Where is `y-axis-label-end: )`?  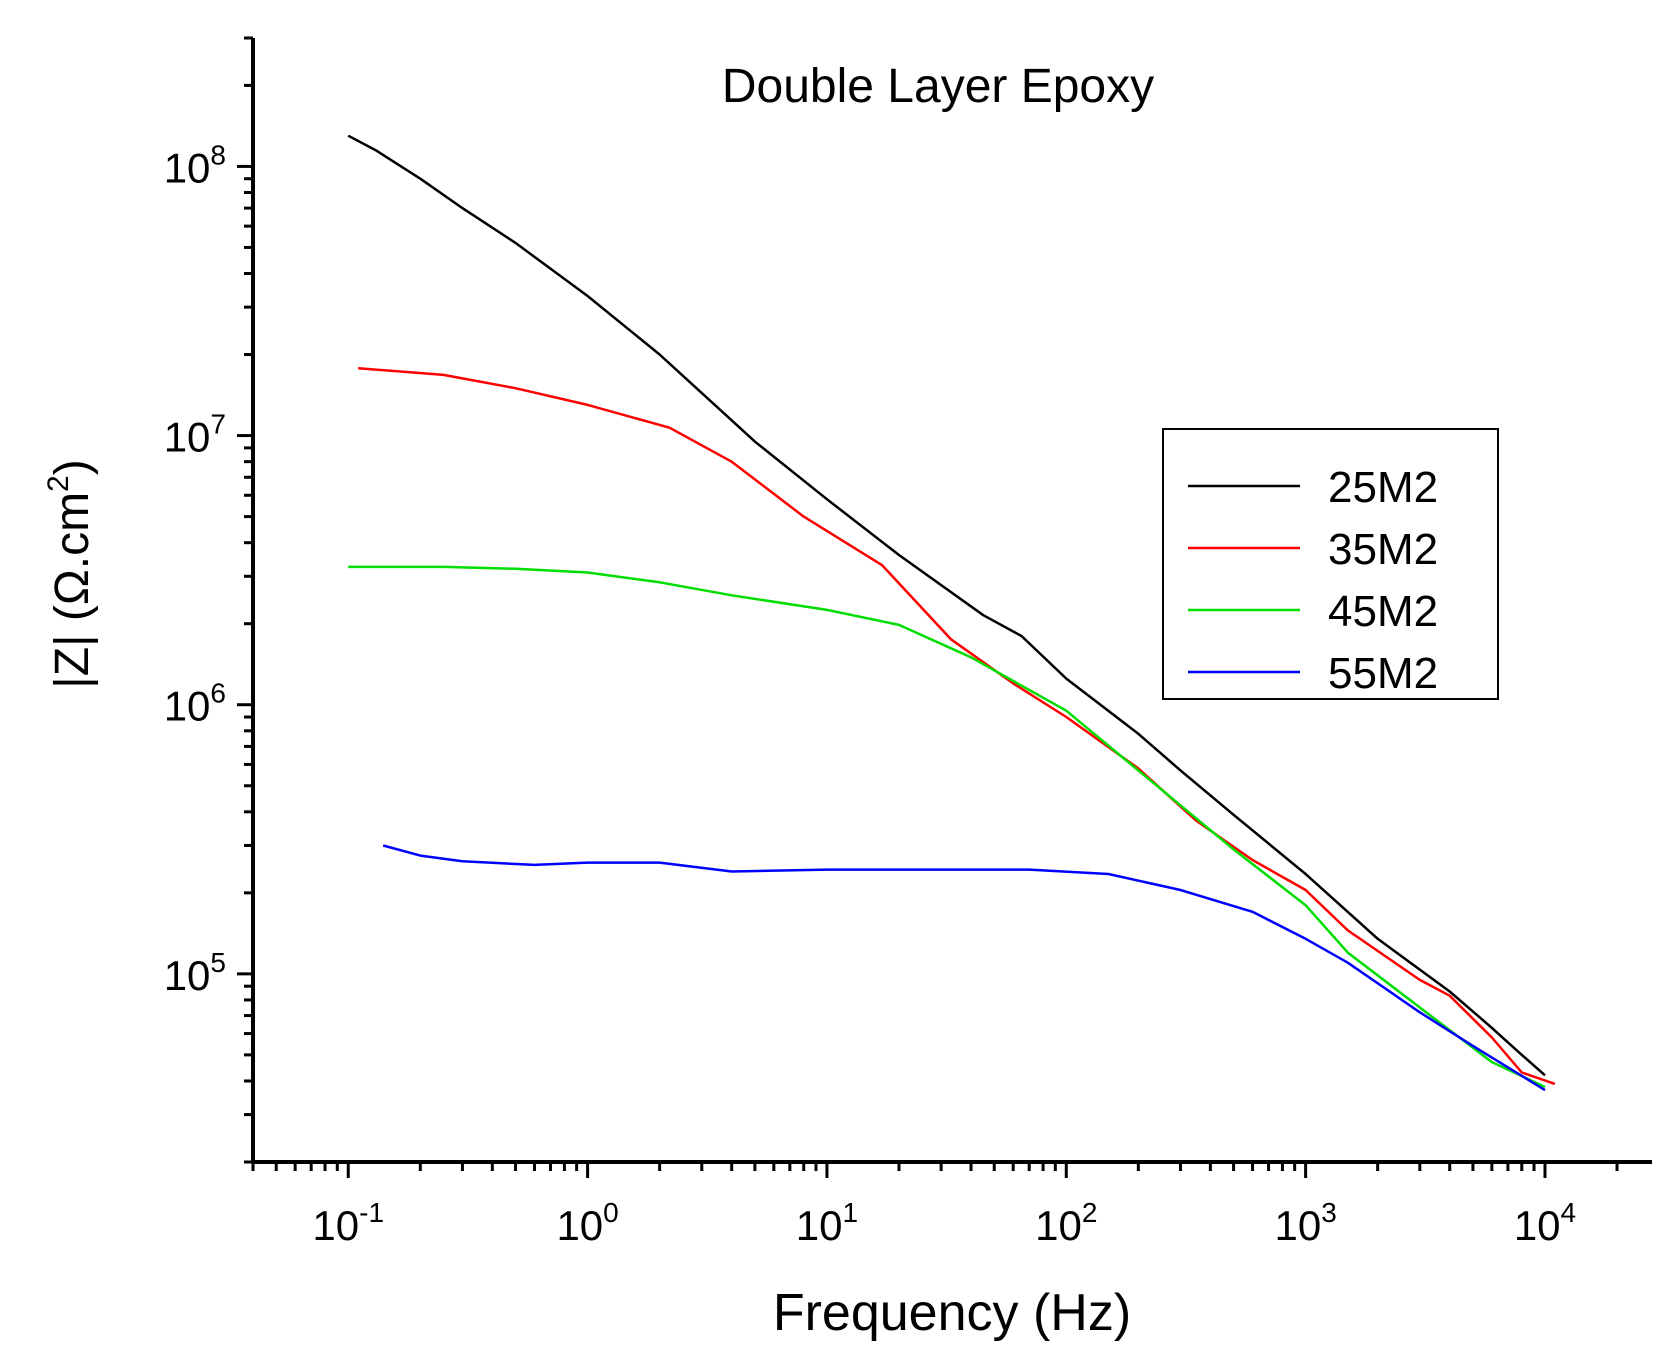
y-axis-label-end: ) is located at coordinates (72, 467).